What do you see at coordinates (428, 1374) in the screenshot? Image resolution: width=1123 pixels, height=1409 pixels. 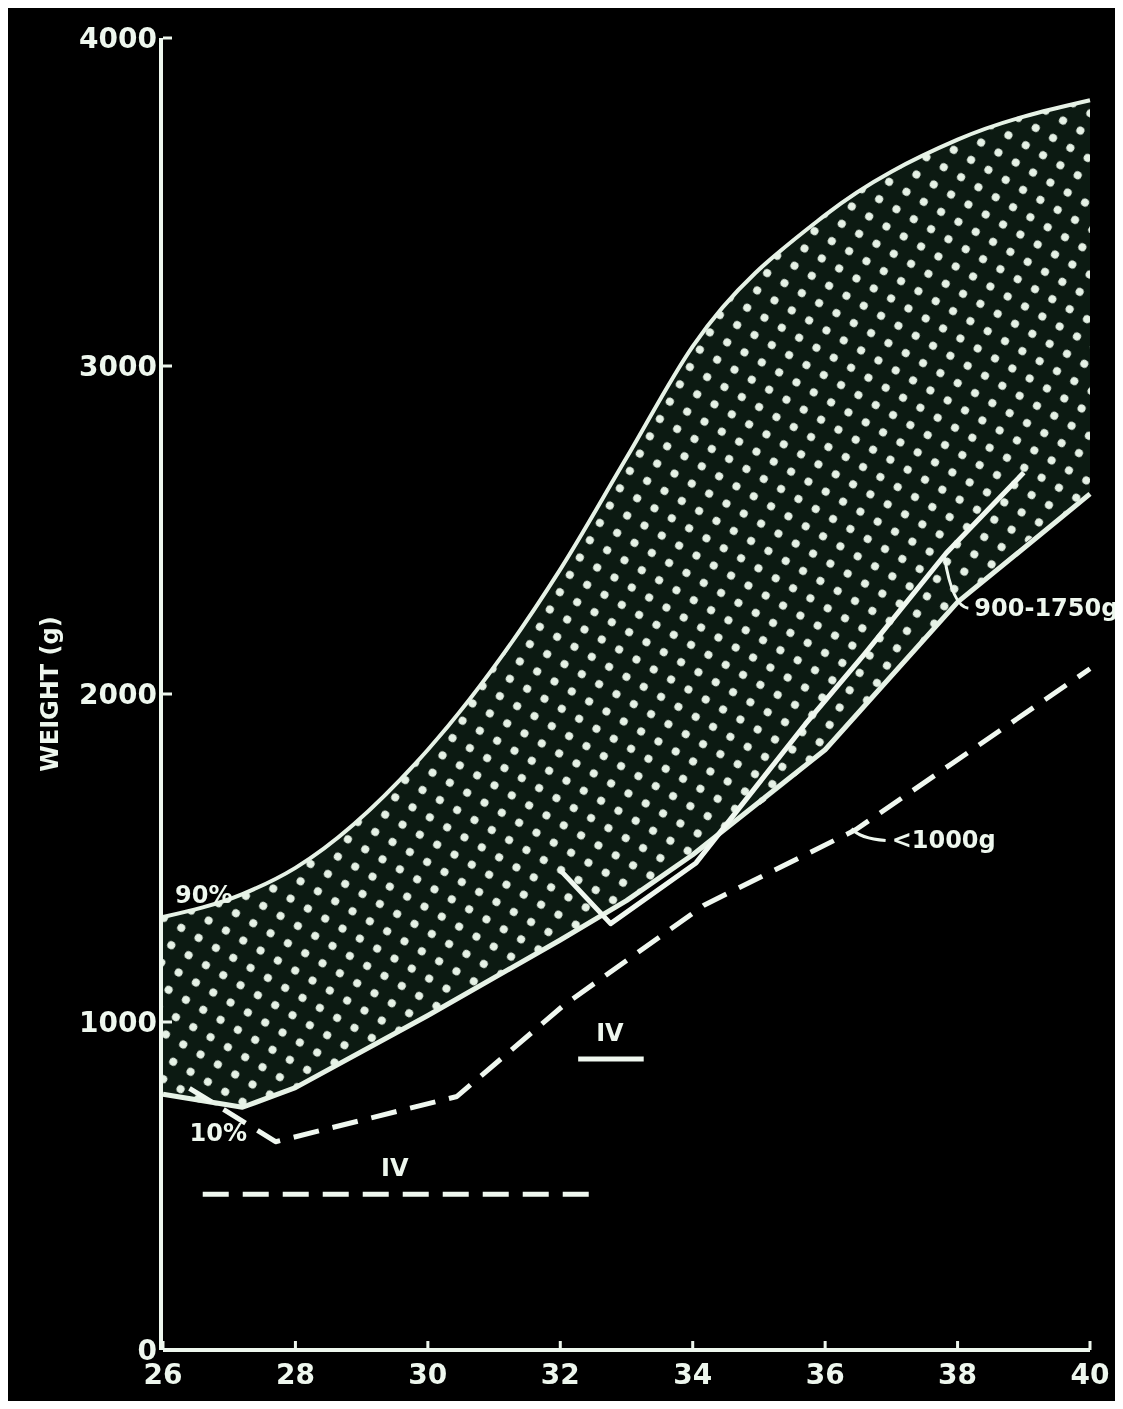 I see `x-tick-label: 30` at bounding box center [428, 1374].